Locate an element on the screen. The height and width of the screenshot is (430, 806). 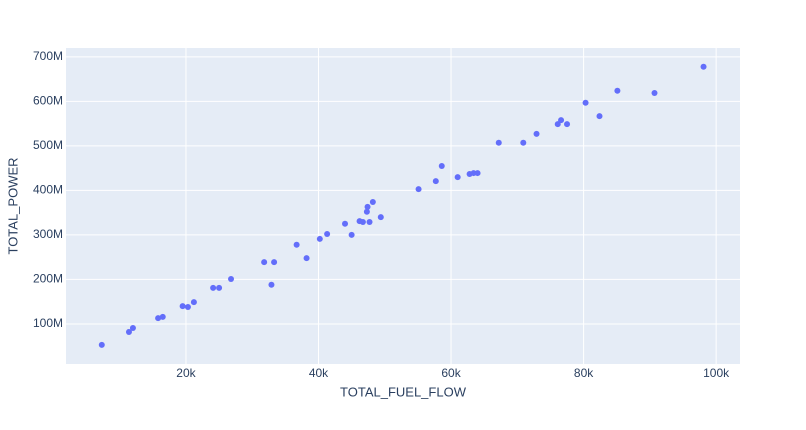
x-tick-label: 60k is located at coordinates (451, 373).